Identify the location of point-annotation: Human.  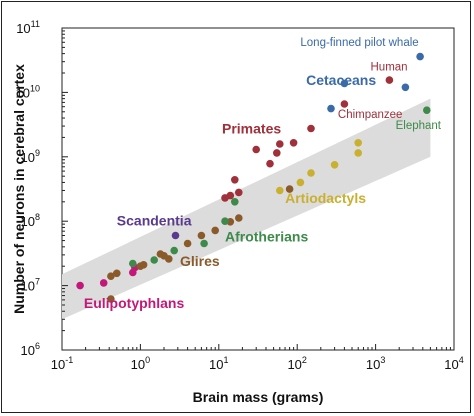
(389, 67).